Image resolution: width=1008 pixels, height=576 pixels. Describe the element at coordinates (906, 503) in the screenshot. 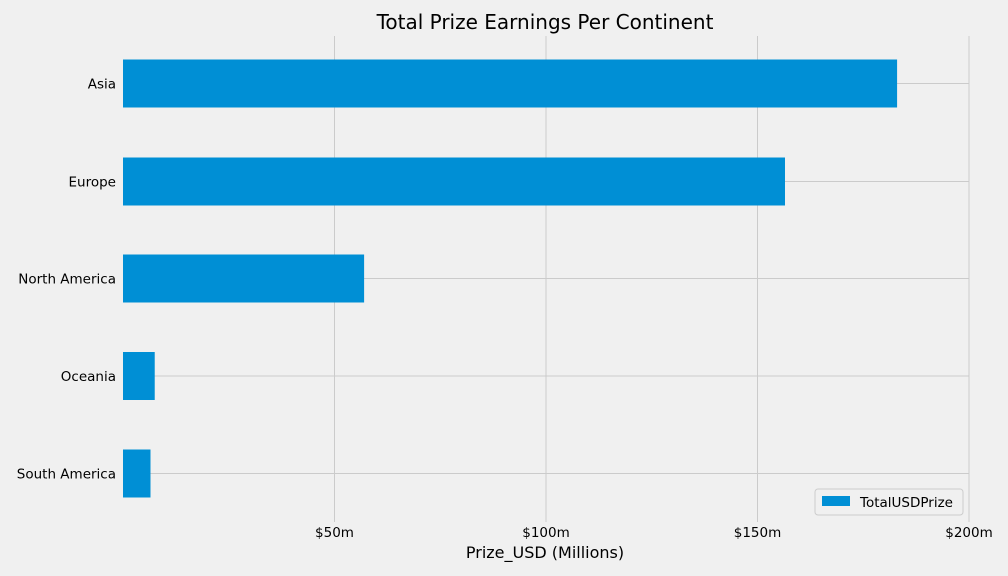

I see `legend-label: TotalUSDPrize` at that location.